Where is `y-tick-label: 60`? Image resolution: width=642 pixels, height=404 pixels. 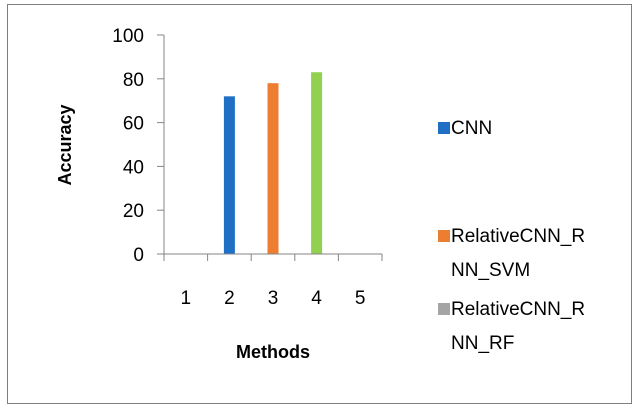 y-tick-label: 60 is located at coordinates (133, 124).